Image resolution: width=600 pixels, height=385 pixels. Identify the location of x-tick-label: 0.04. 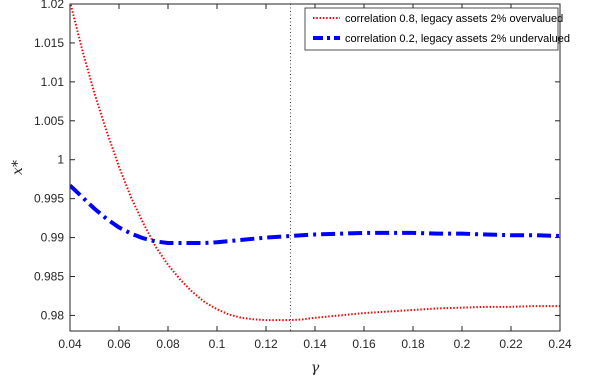
(70, 344).